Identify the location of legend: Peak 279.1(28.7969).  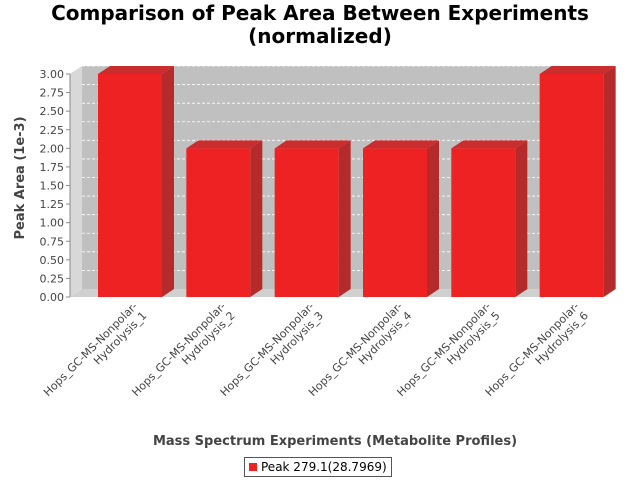
(318, 467).